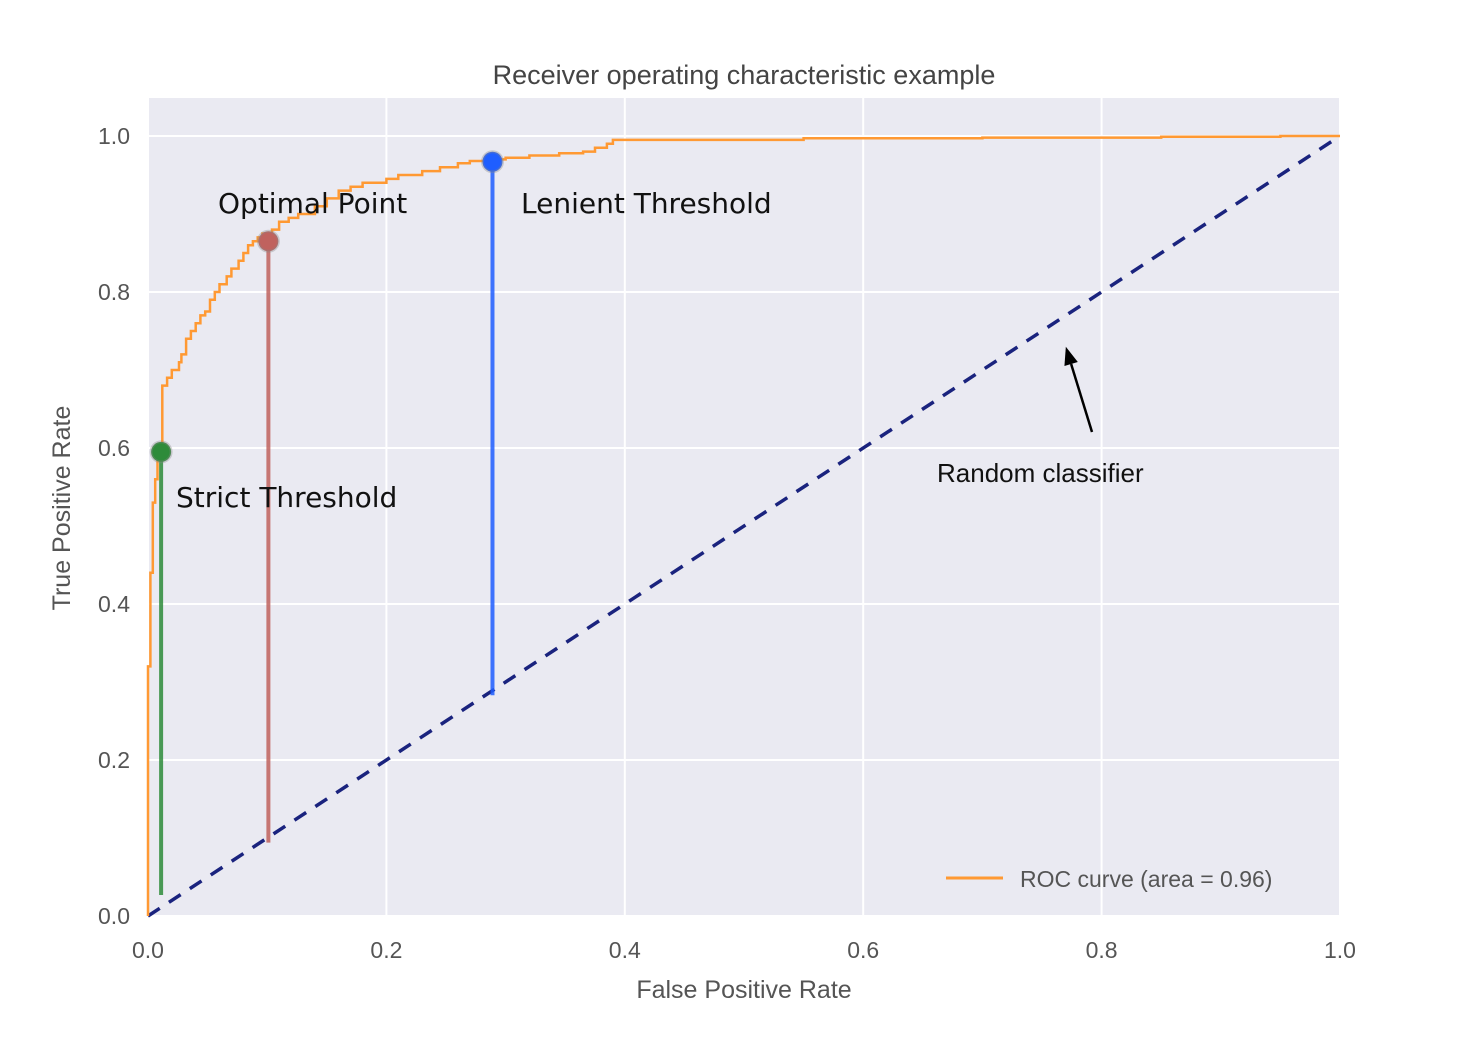  I want to click on x-tick-labels: 0.0 0.2 0.4 0.6 0.8 1.0, so click(744, 950).